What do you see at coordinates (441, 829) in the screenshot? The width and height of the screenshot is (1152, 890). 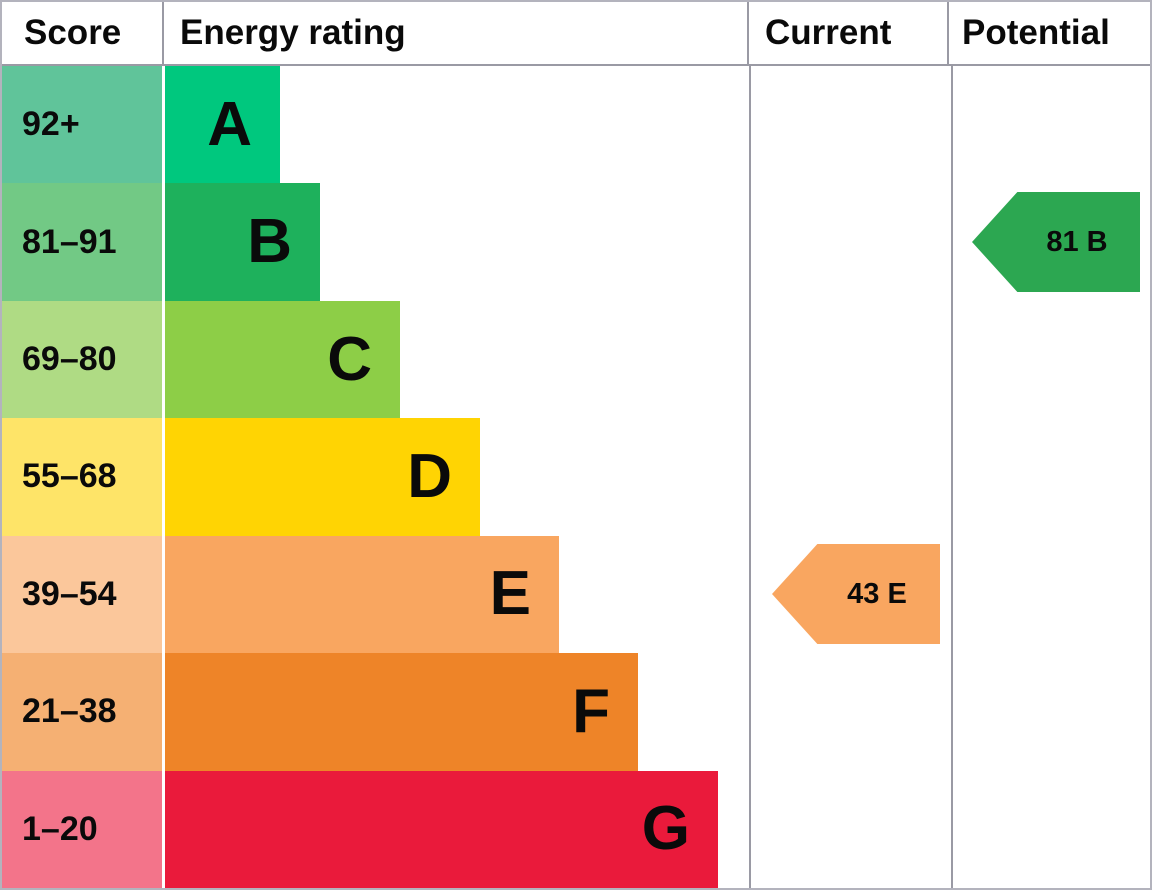 I see `band-bar-g: G` at bounding box center [441, 829].